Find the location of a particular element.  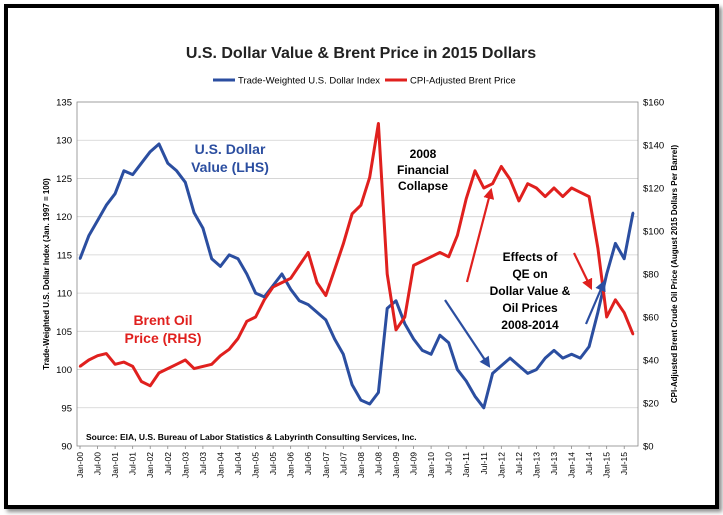

annotation-qe-2: QE on is located at coordinates (529, 274).